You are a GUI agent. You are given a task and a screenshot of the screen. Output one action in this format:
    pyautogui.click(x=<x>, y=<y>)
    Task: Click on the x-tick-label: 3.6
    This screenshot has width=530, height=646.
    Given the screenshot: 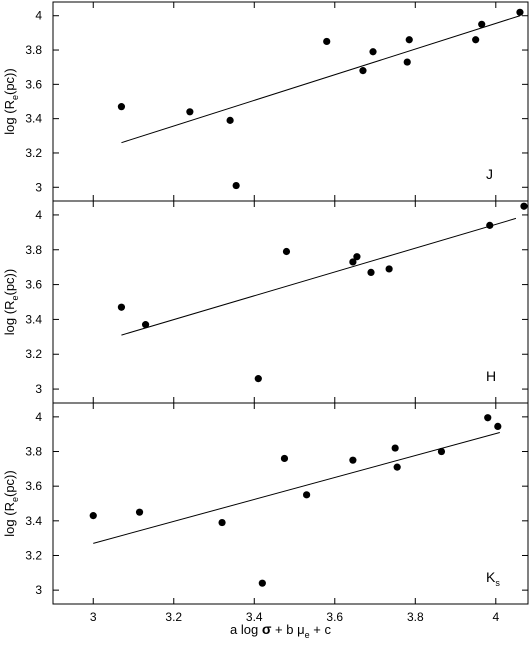 What is the action you would take?
    pyautogui.click(x=334, y=617)
    